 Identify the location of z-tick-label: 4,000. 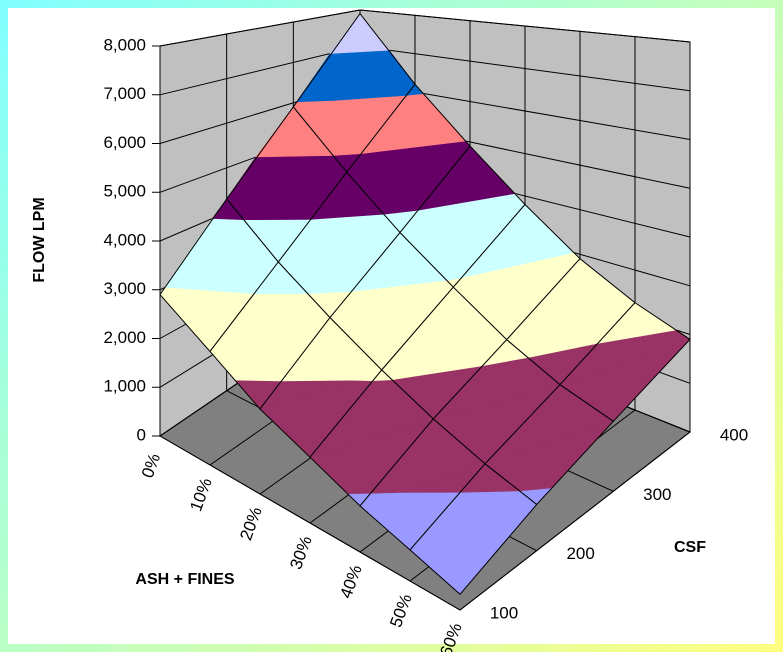
(124, 239).